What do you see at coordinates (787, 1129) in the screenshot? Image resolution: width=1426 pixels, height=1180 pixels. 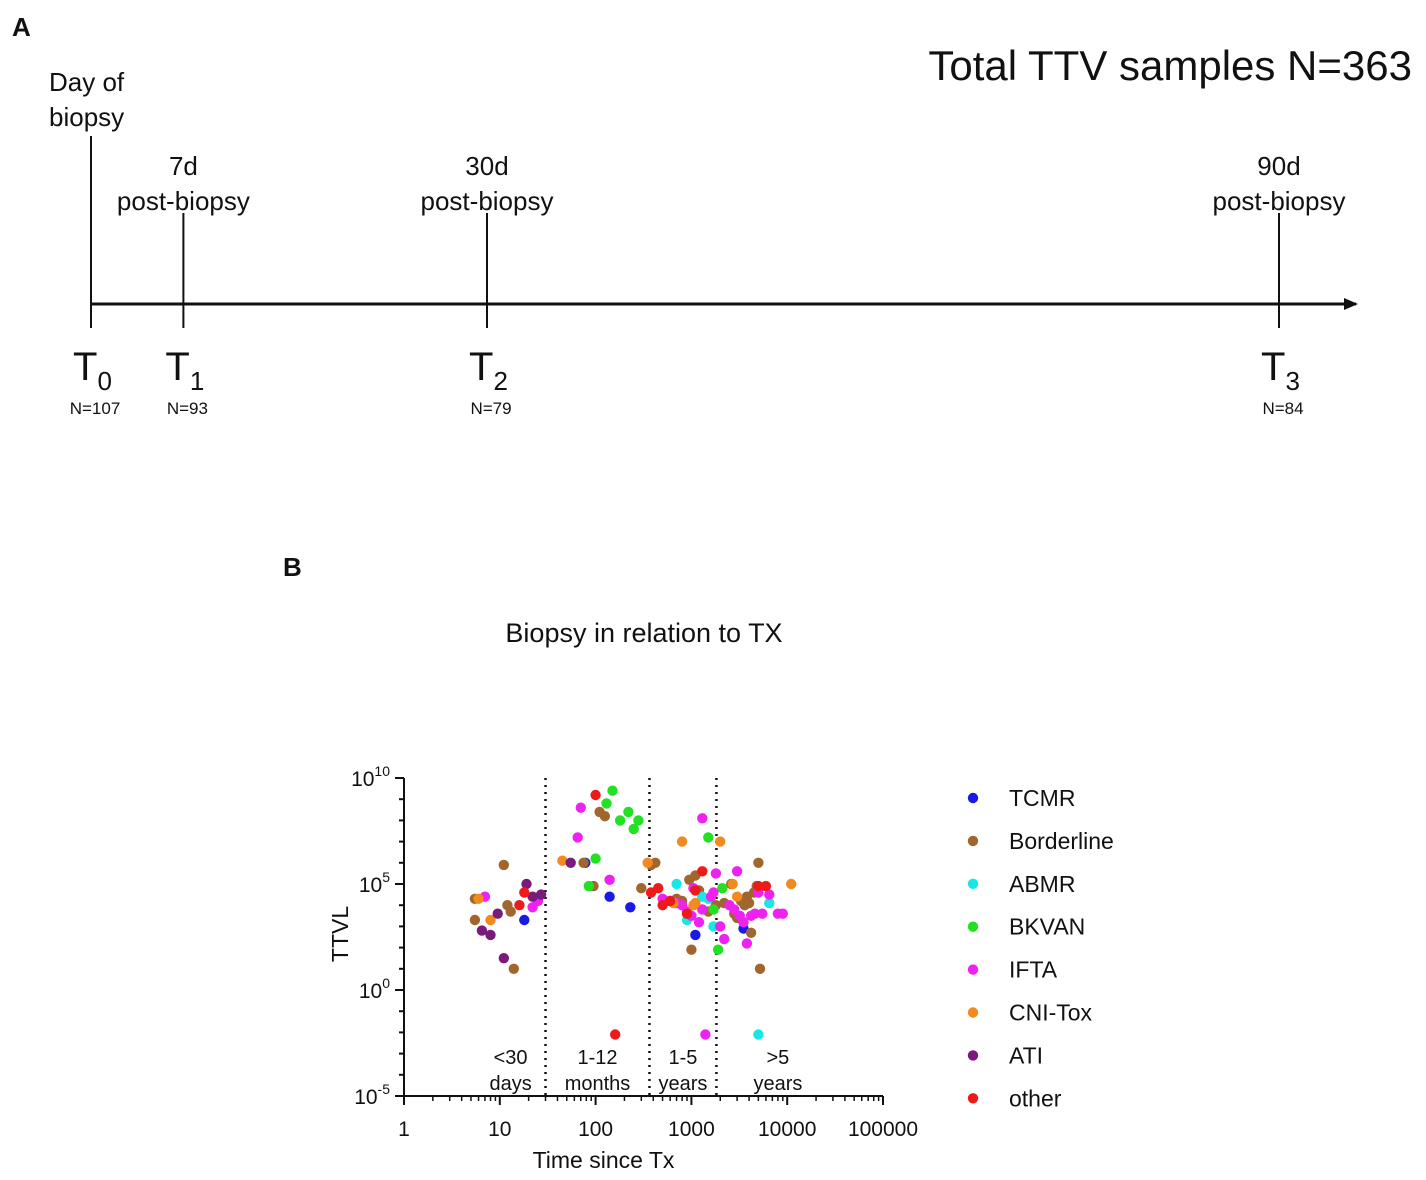 I see `x-tick-label: 10000` at bounding box center [787, 1129].